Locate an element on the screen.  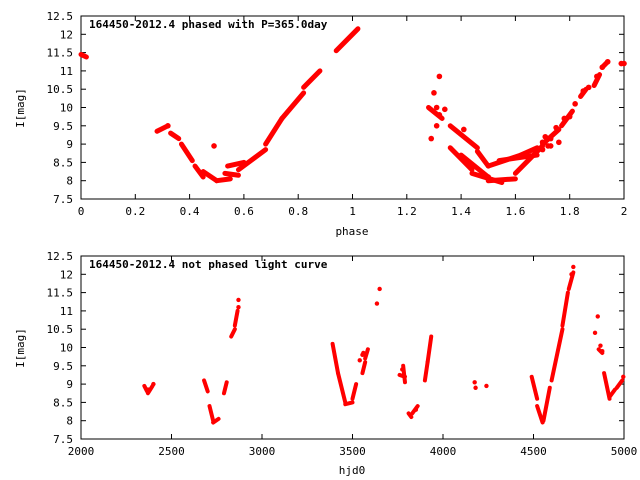
phased-x-axis-label: phase is located at coordinates (351, 231).